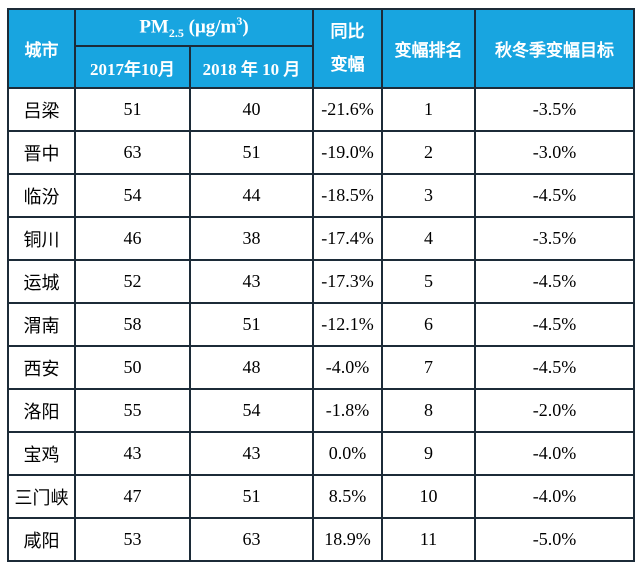  Describe the element at coordinates (428, 109) in the screenshot. I see `rank-cell: 1` at that location.